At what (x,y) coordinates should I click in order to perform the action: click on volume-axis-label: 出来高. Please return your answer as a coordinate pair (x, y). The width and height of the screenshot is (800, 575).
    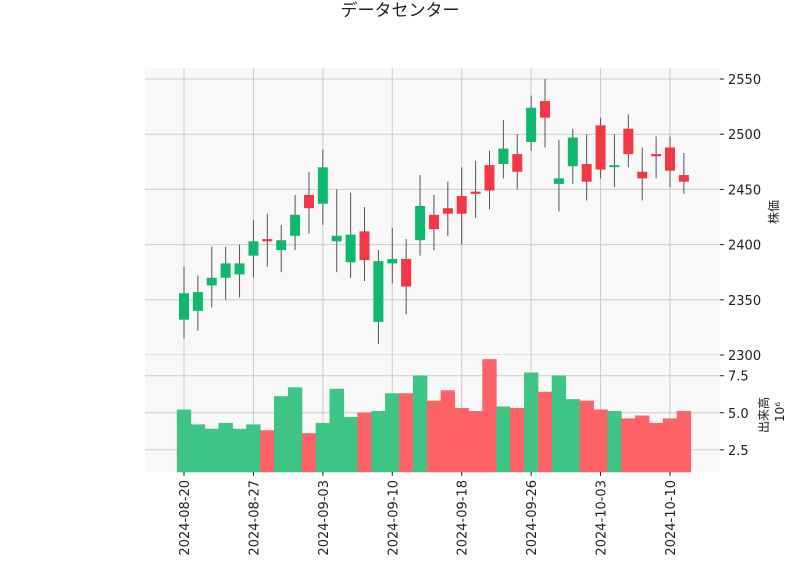
    Looking at the image, I should click on (763, 415).